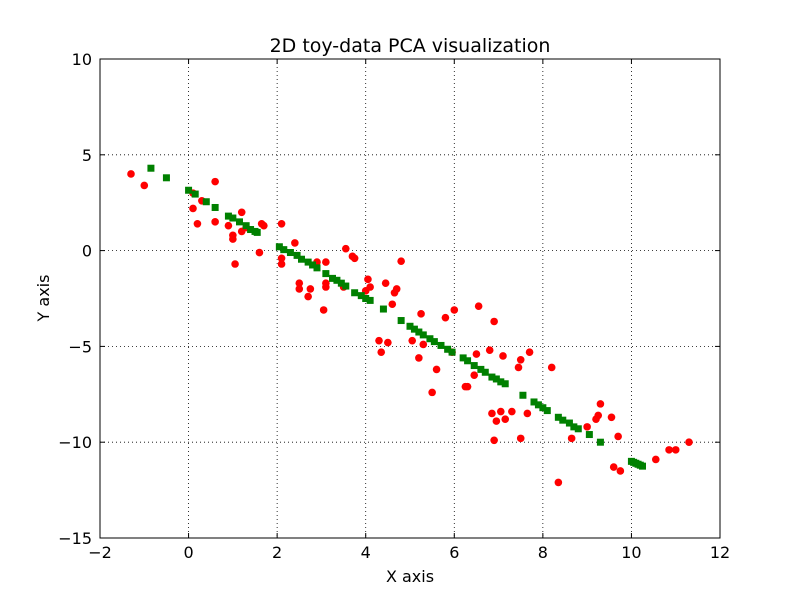 The image size is (800, 597). I want to click on y-tick-label: −10, so click(75, 442).